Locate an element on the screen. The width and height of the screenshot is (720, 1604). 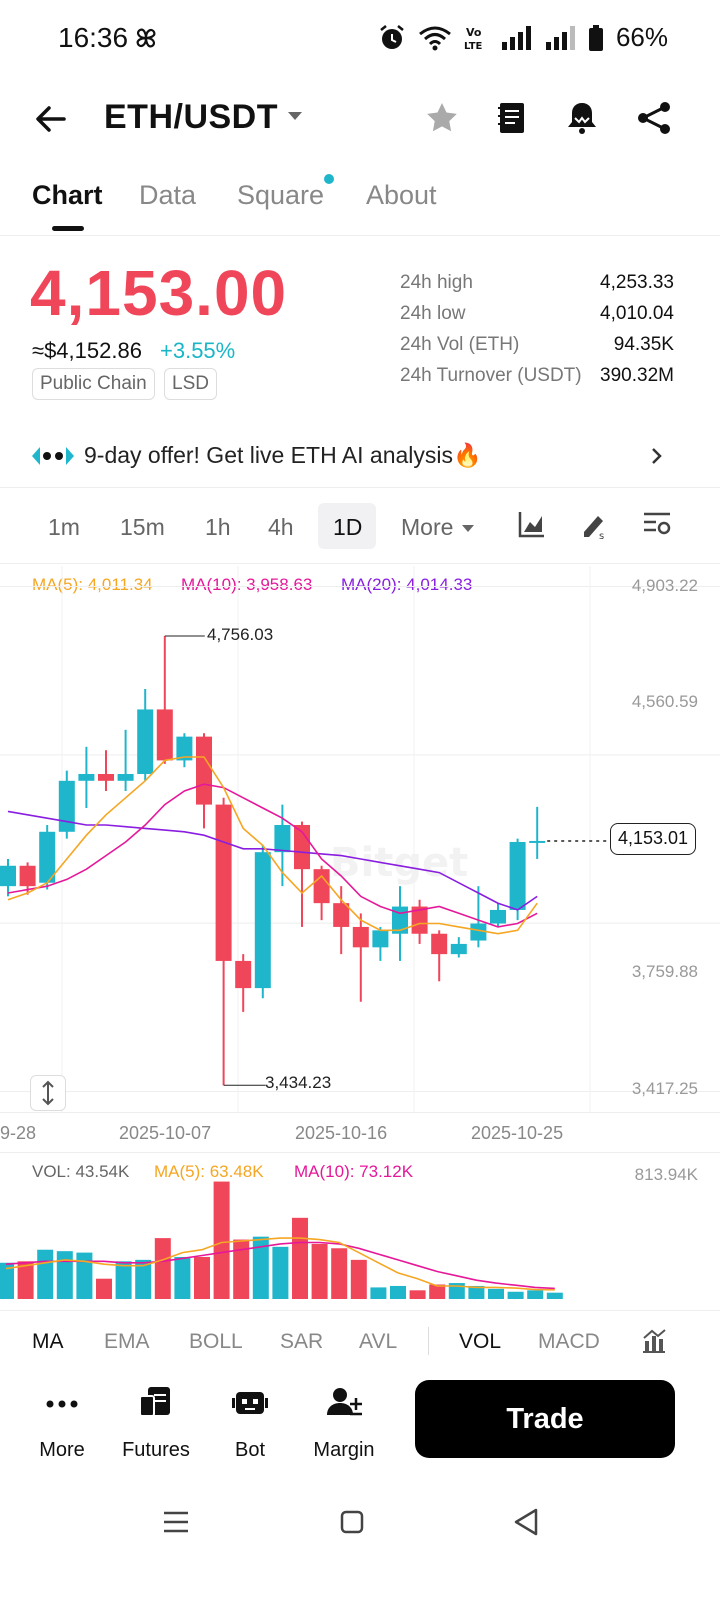
action-more-label: More is located at coordinates (62, 1450).